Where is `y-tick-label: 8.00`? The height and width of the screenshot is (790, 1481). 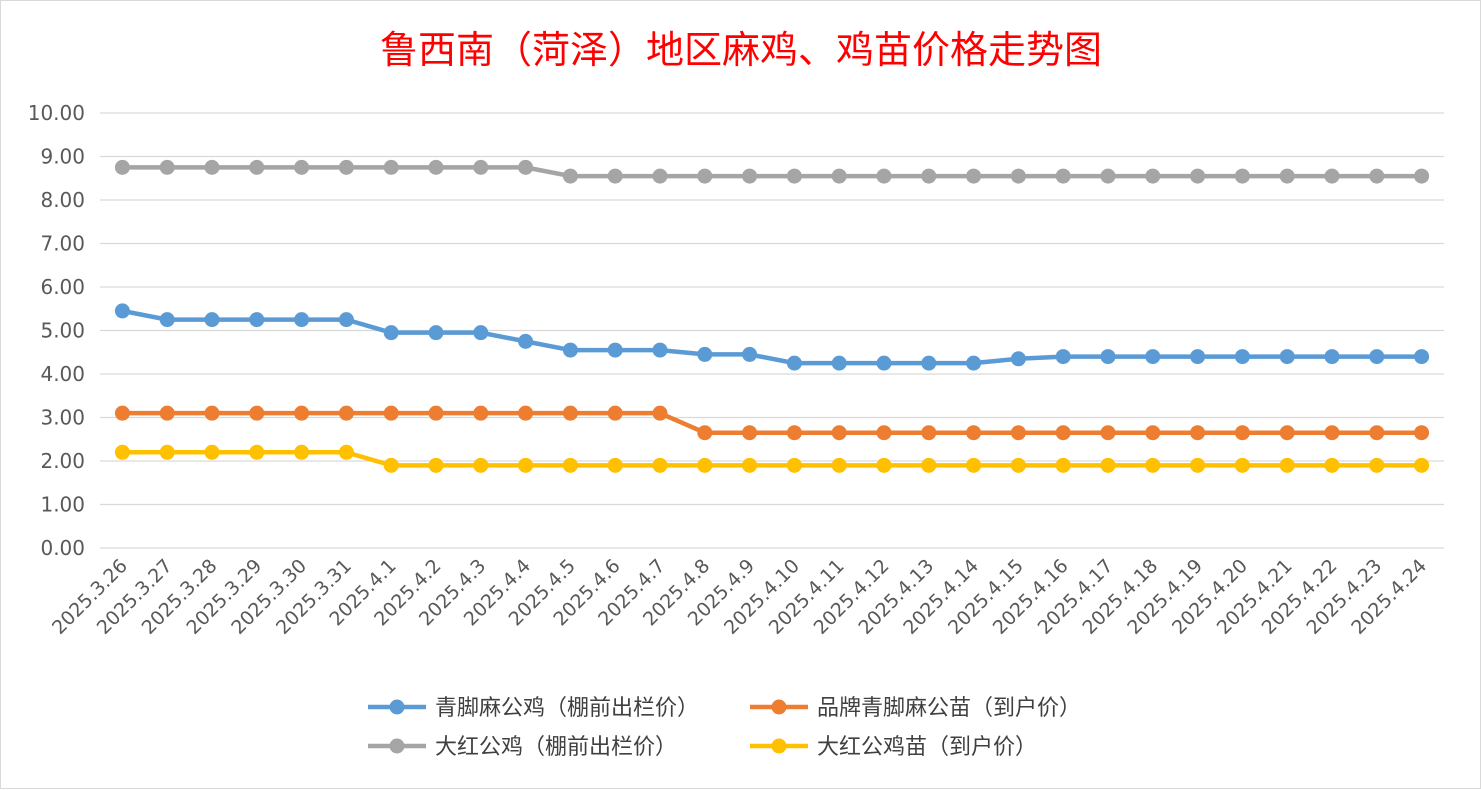 y-tick-label: 8.00 is located at coordinates (62, 200).